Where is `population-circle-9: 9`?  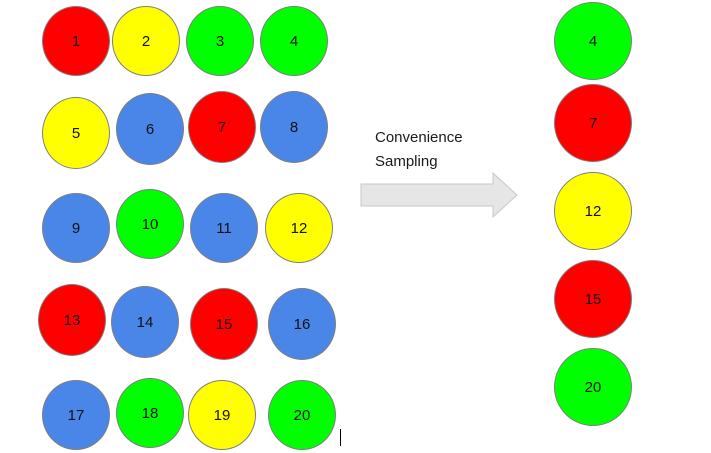 population-circle-9: 9 is located at coordinates (76, 228).